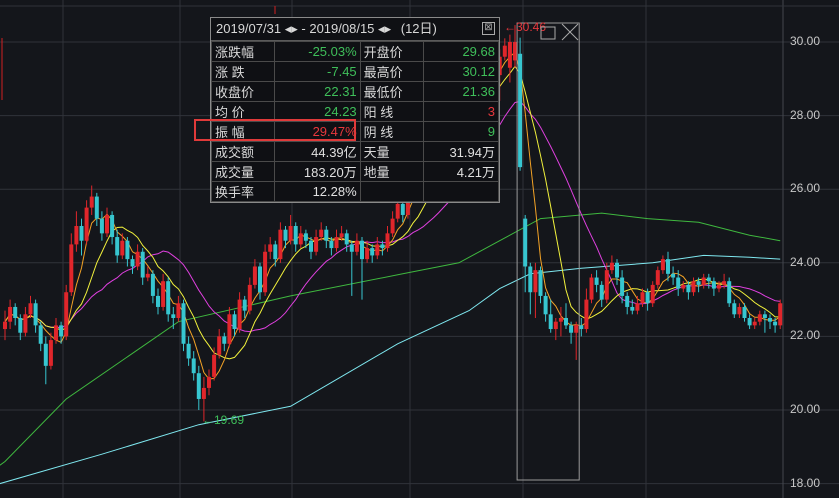 The image size is (839, 498). Describe the element at coordinates (243, 171) in the screenshot. I see `stat-label: 成交量` at that location.